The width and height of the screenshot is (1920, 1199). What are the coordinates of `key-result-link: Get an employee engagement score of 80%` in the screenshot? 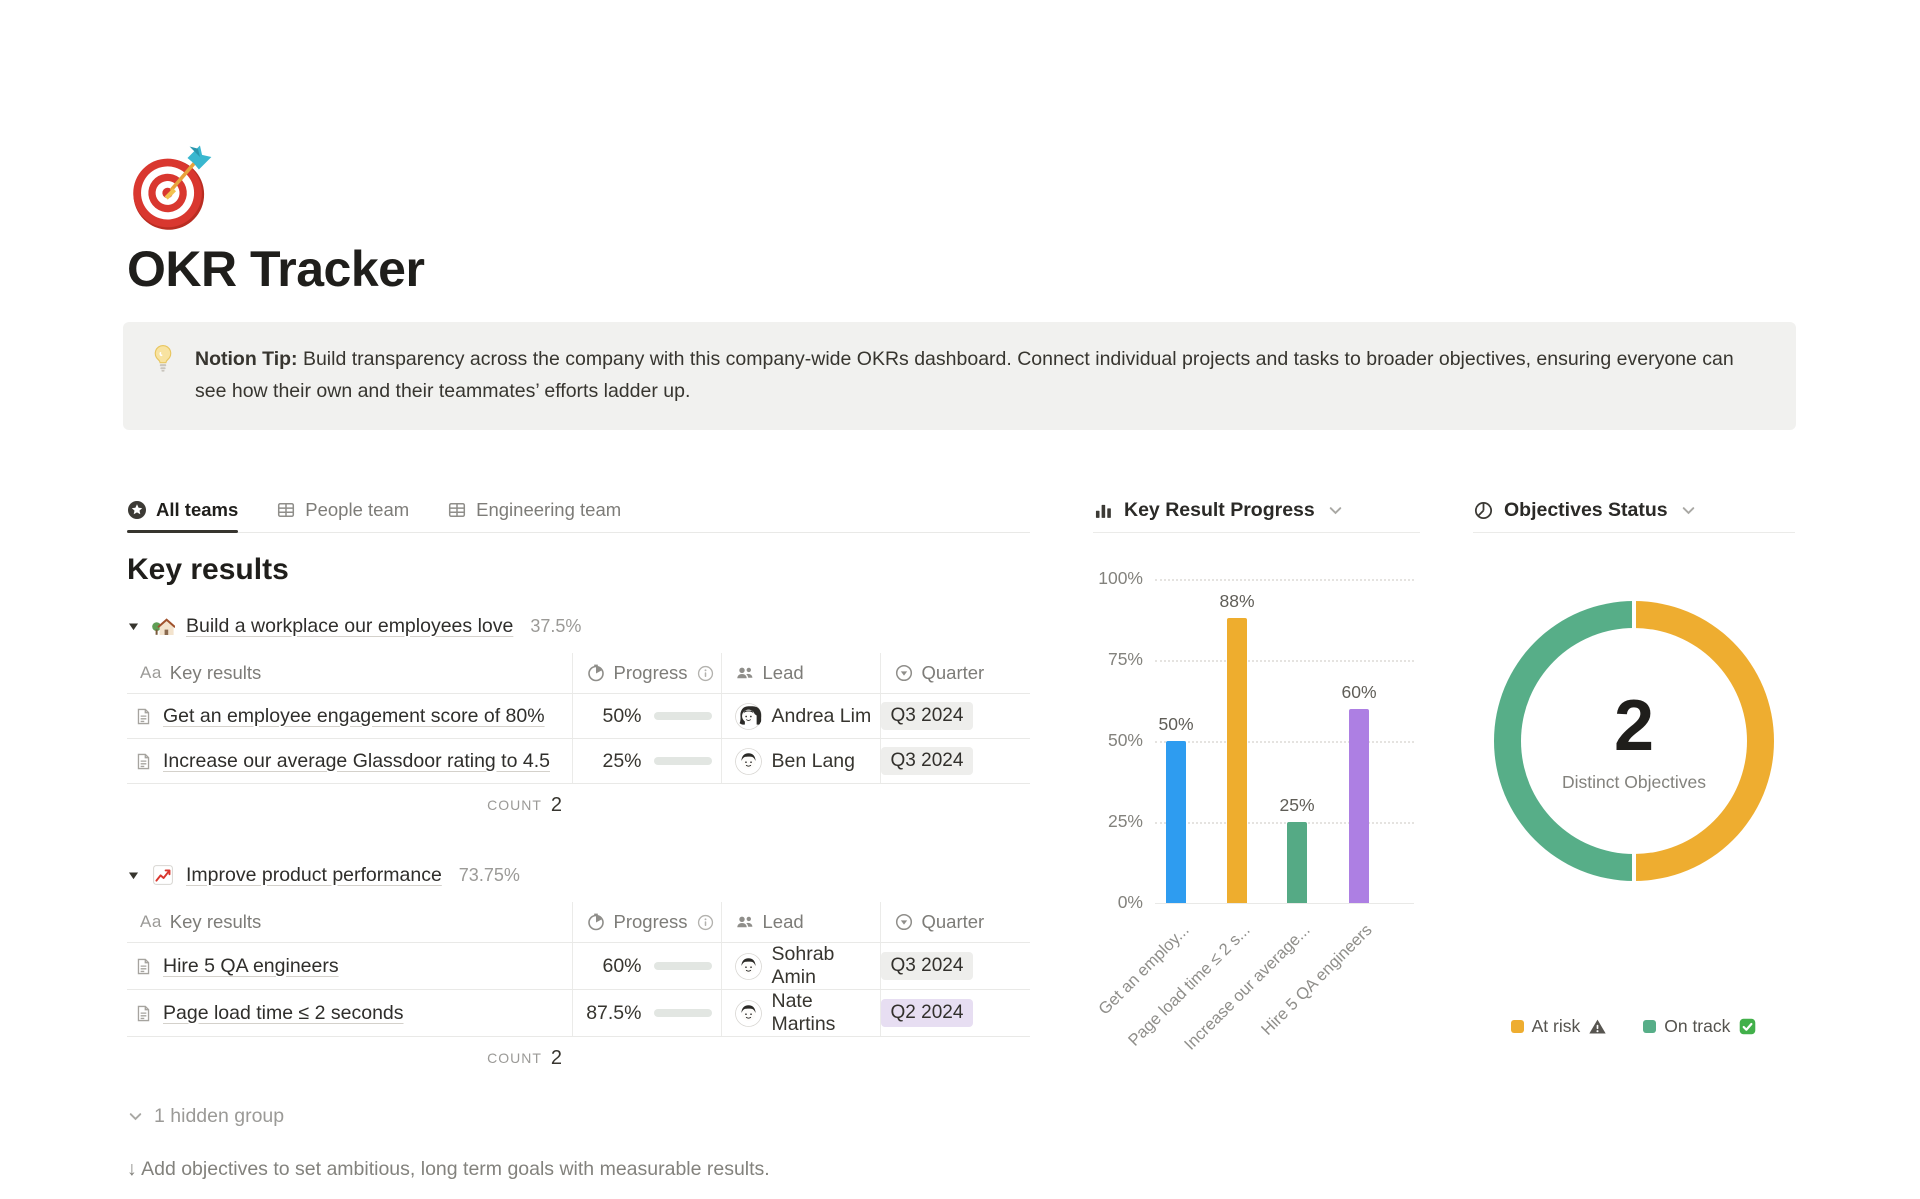 It's located at (354, 715).